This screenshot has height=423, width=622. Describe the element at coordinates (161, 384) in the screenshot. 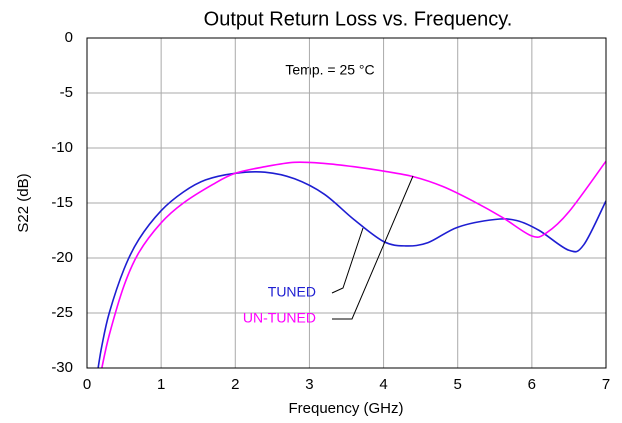

I see `x-tick-label: 1` at that location.